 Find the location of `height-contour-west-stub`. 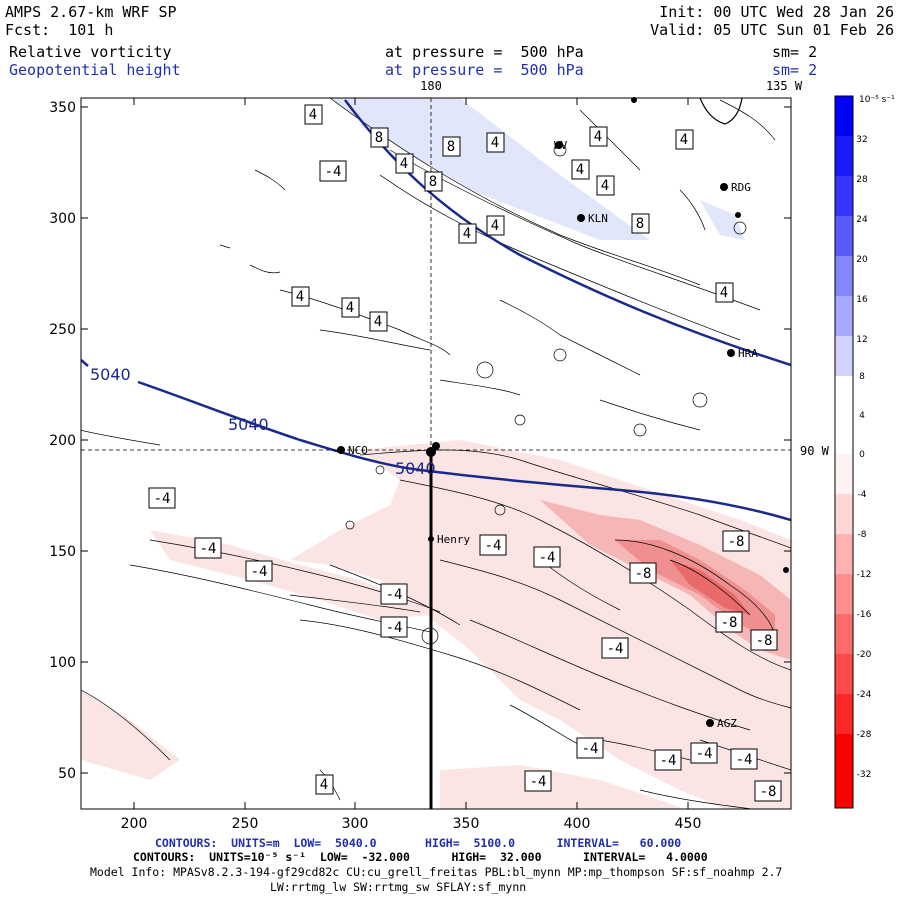

height-contour-west-stub is located at coordinates (85, 363).